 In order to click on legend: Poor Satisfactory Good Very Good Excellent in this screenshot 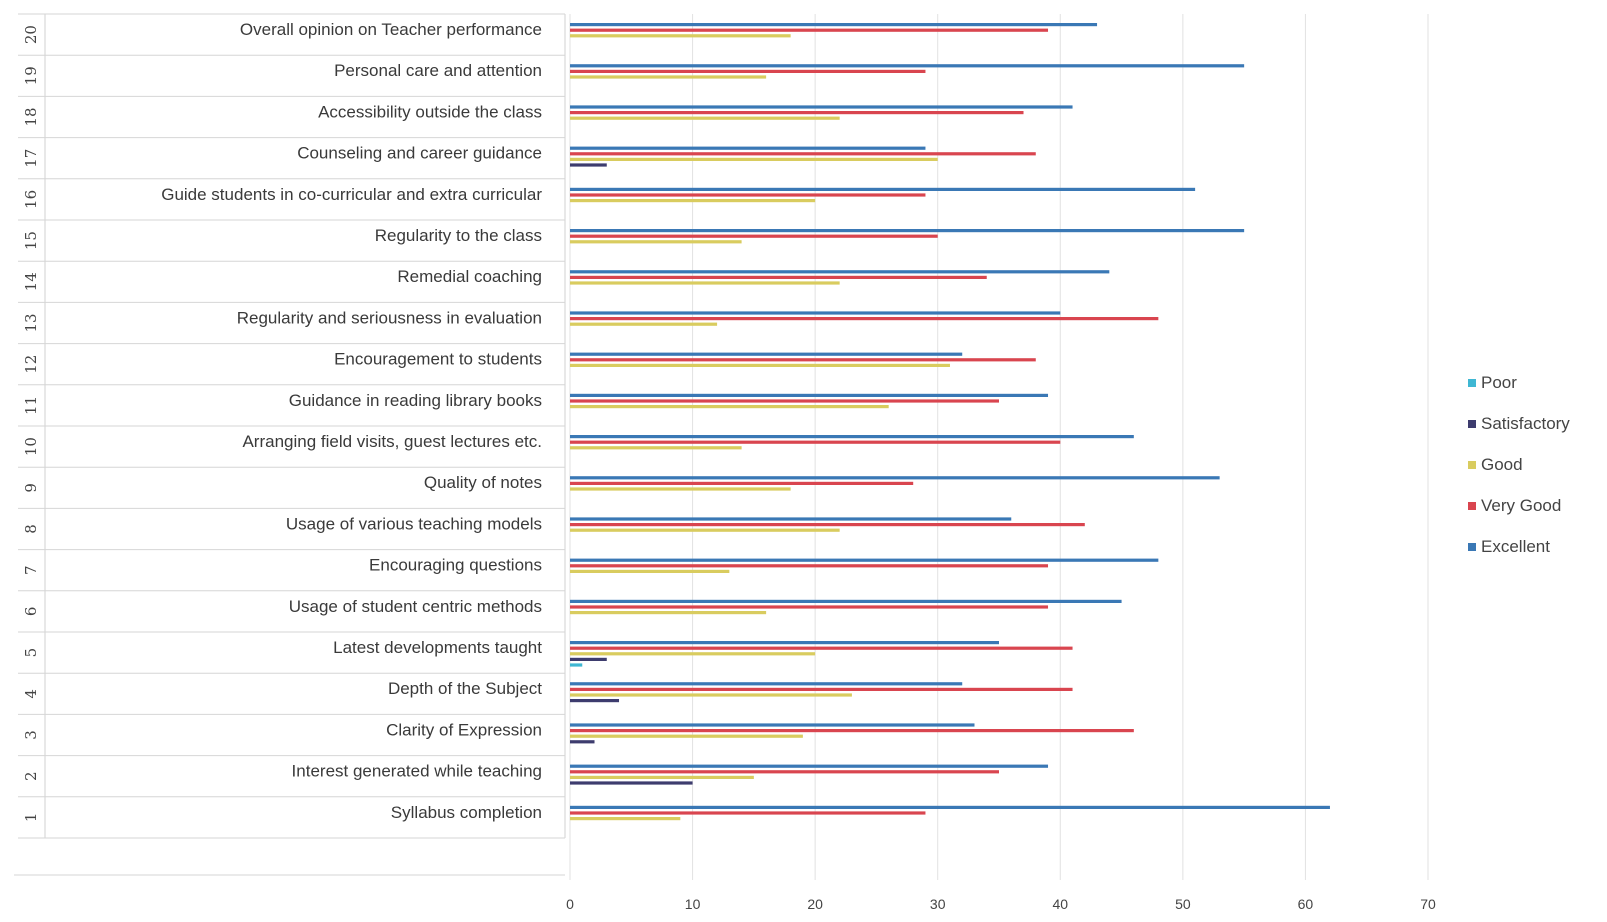, I will do `click(1519, 464)`.